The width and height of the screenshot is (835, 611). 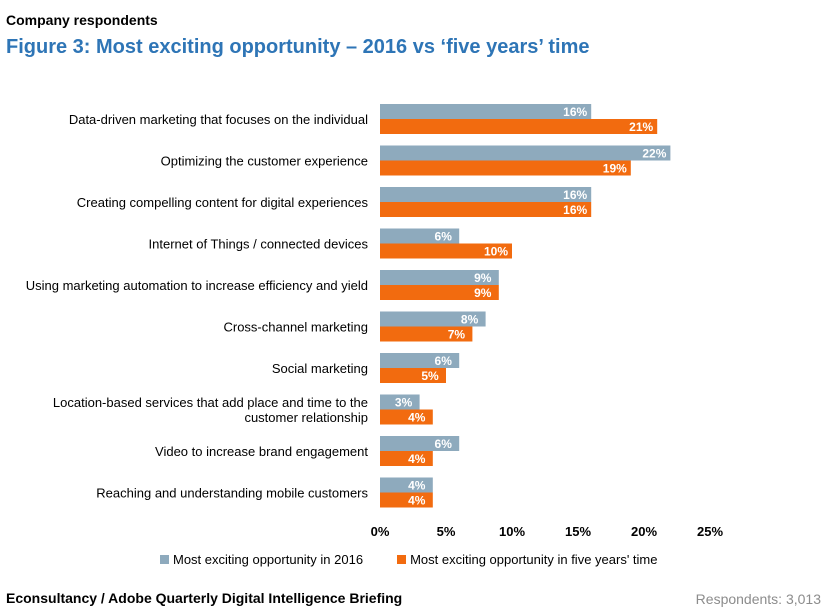 I want to click on category-label: Video to increase brand engagement, so click(x=261, y=451).